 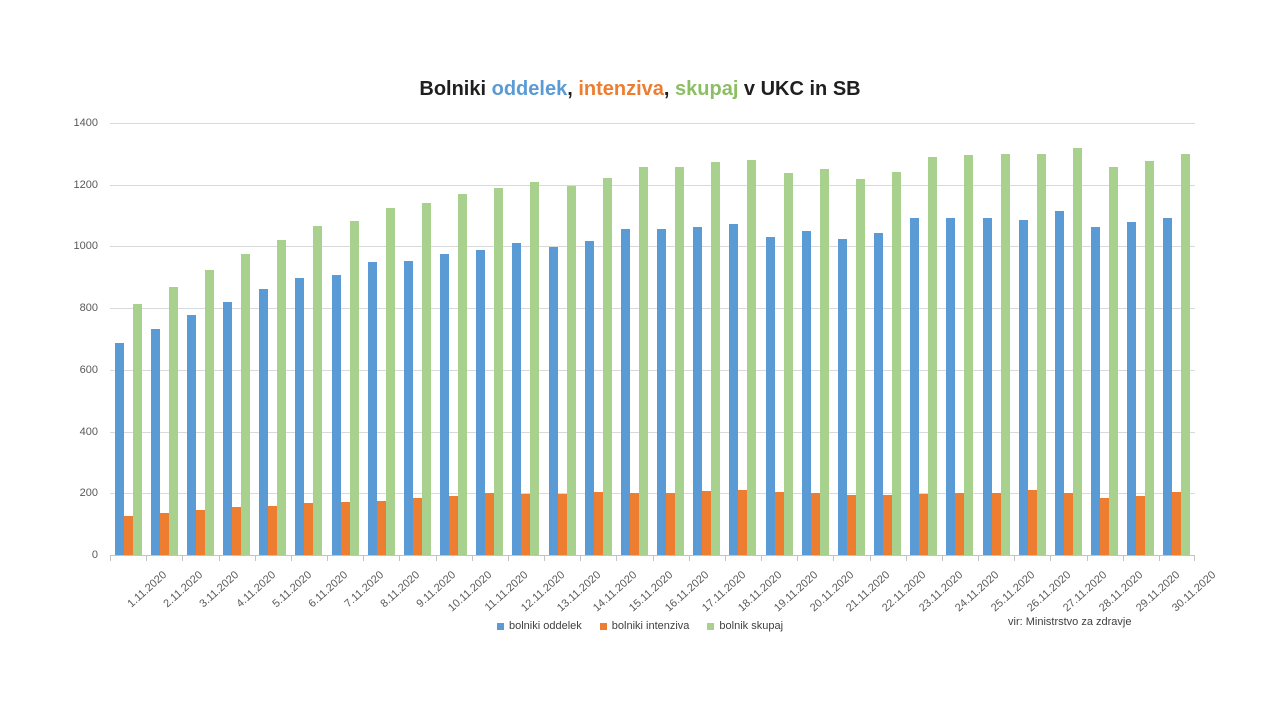 I want to click on x-axis-label-8.11.2020: 8.11.2020, so click(x=400, y=590).